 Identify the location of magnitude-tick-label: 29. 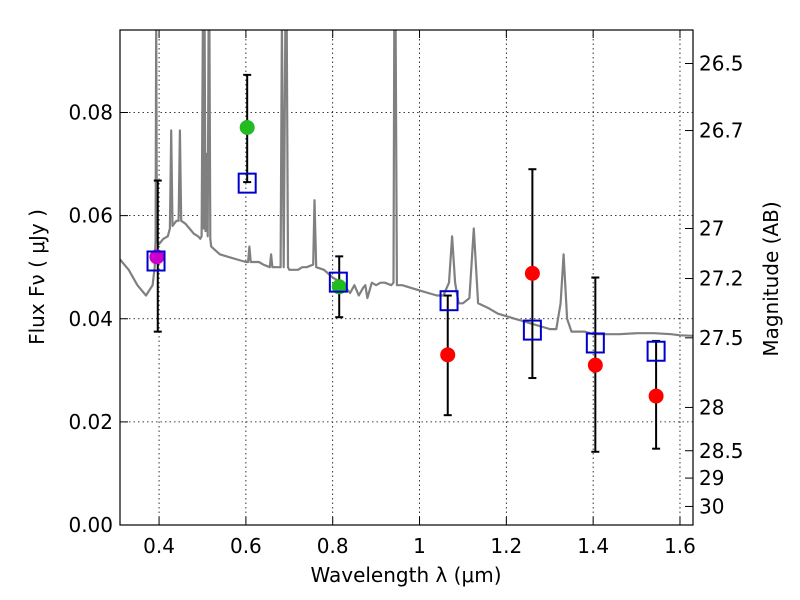
(711, 478).